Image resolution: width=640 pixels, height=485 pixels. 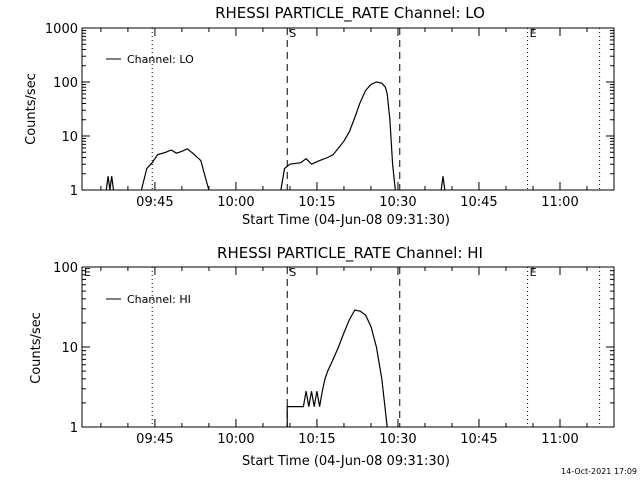 I want to click on lo-y-tick-label: 10, so click(x=69, y=137).